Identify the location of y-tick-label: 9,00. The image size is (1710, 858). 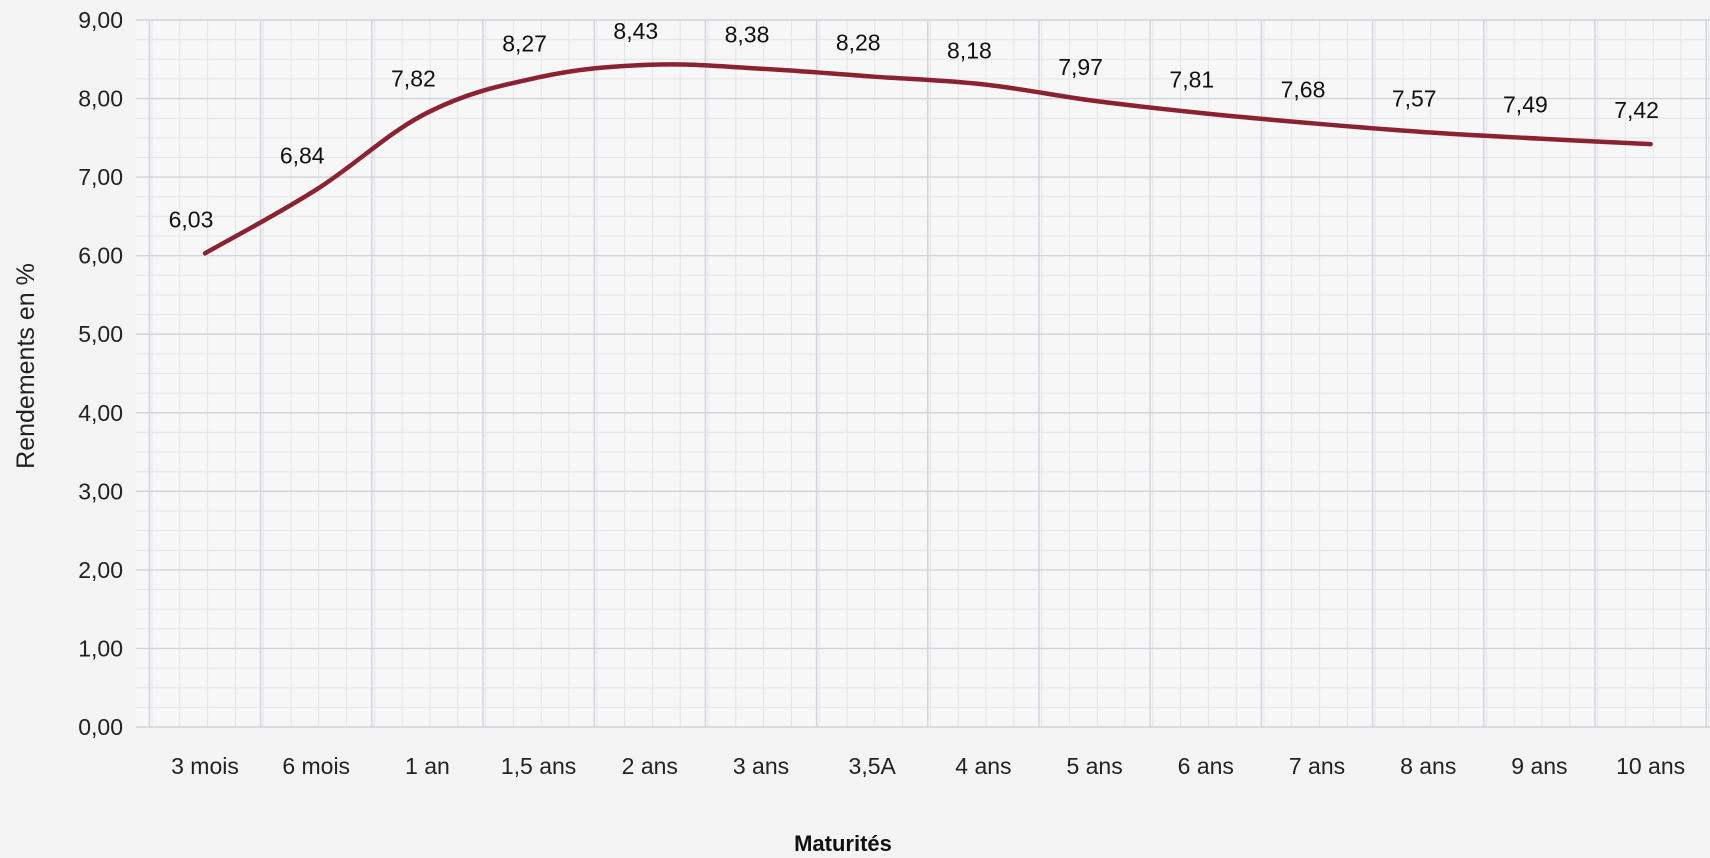
(100, 20).